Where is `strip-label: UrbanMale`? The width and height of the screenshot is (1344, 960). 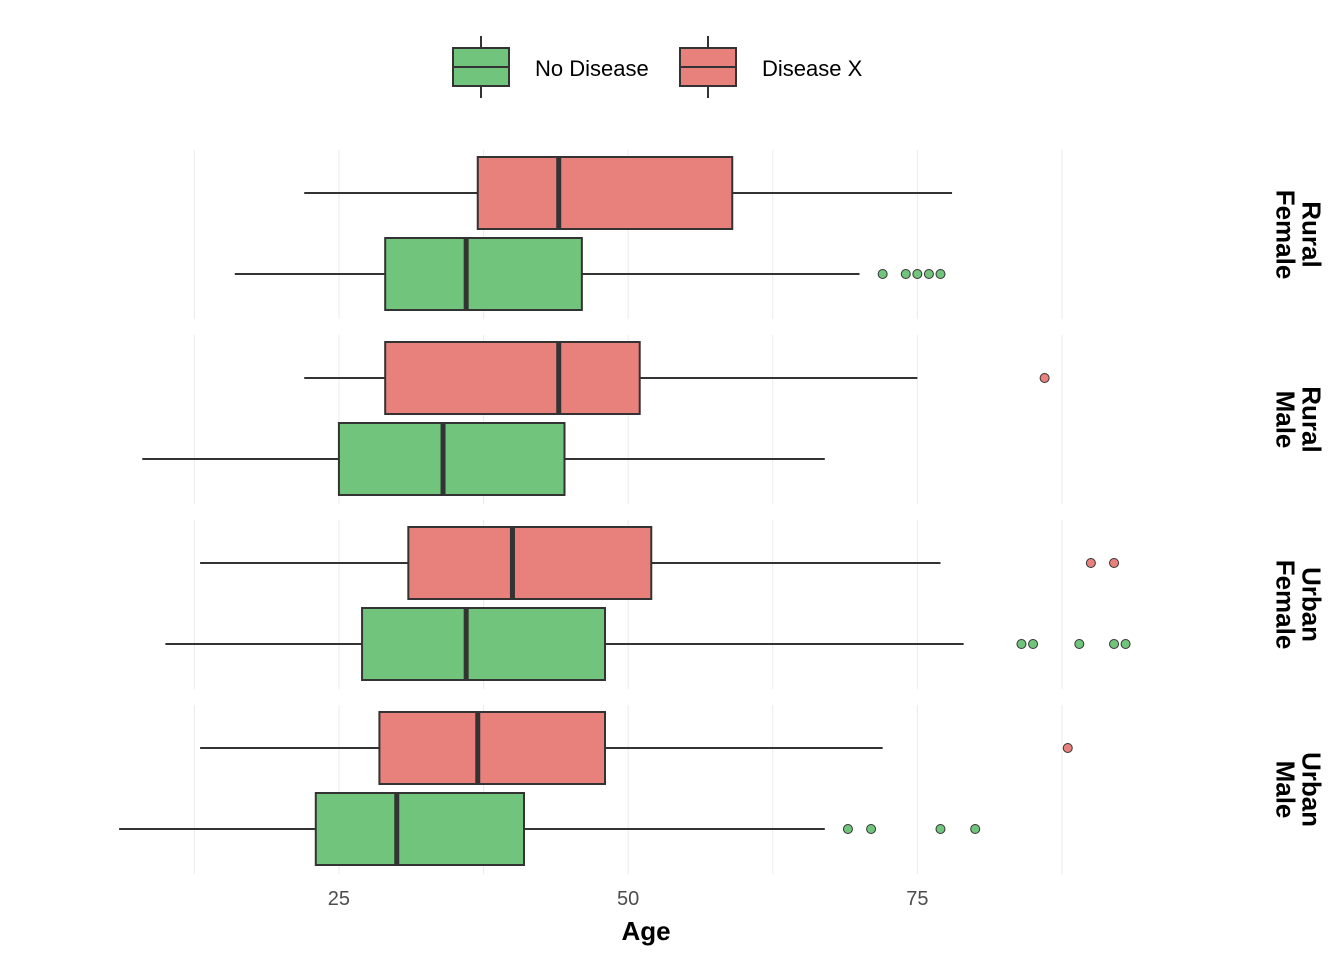
strip-label: UrbanMale is located at coordinates (1299, 789).